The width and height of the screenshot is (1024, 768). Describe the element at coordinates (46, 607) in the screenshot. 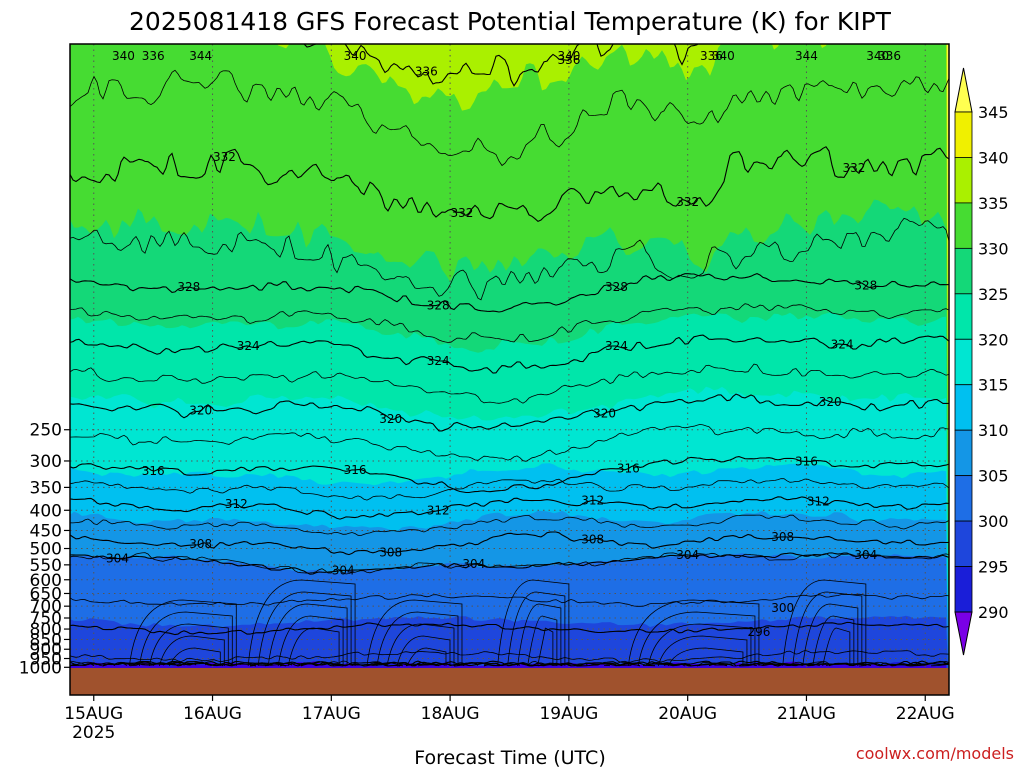

I see `y-tick-label: 700` at that location.